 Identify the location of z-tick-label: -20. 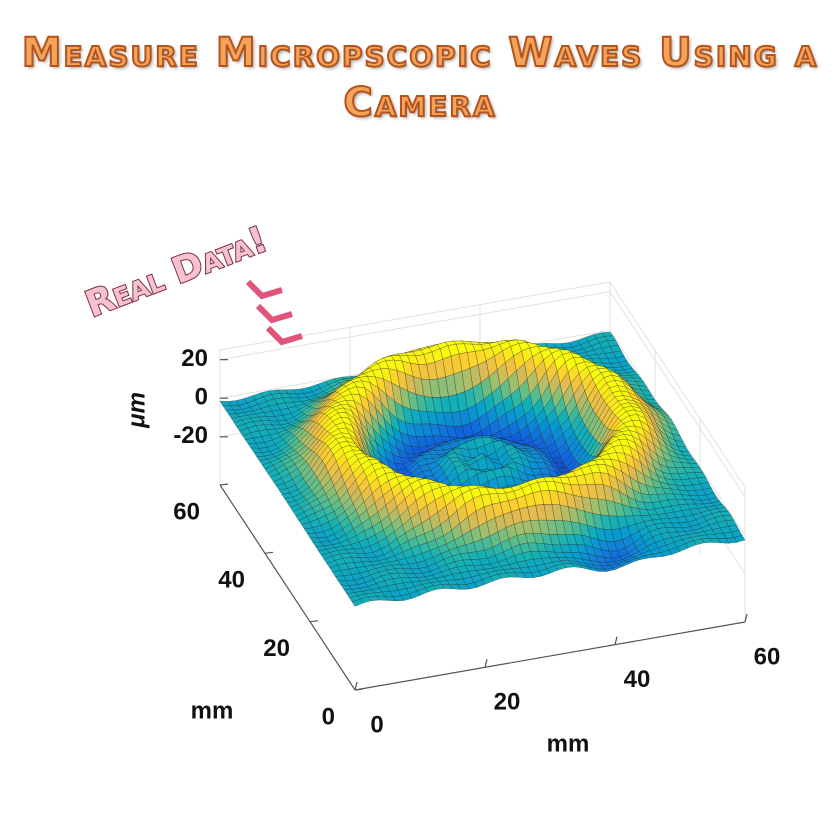
(190, 435).